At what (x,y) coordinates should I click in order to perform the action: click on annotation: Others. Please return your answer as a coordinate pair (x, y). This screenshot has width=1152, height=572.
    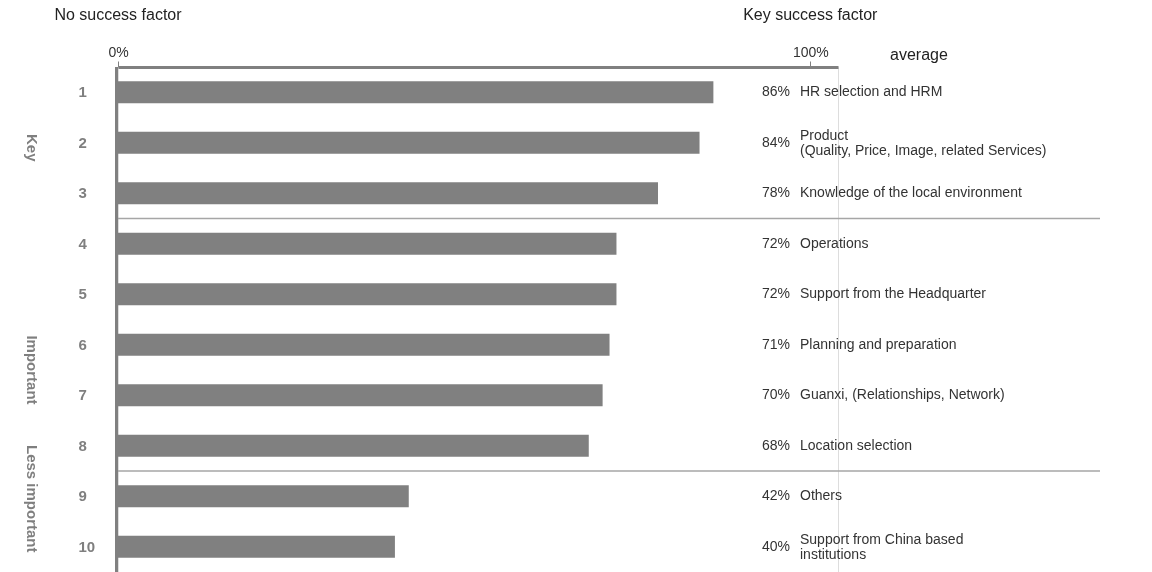
    Looking at the image, I should click on (821, 495).